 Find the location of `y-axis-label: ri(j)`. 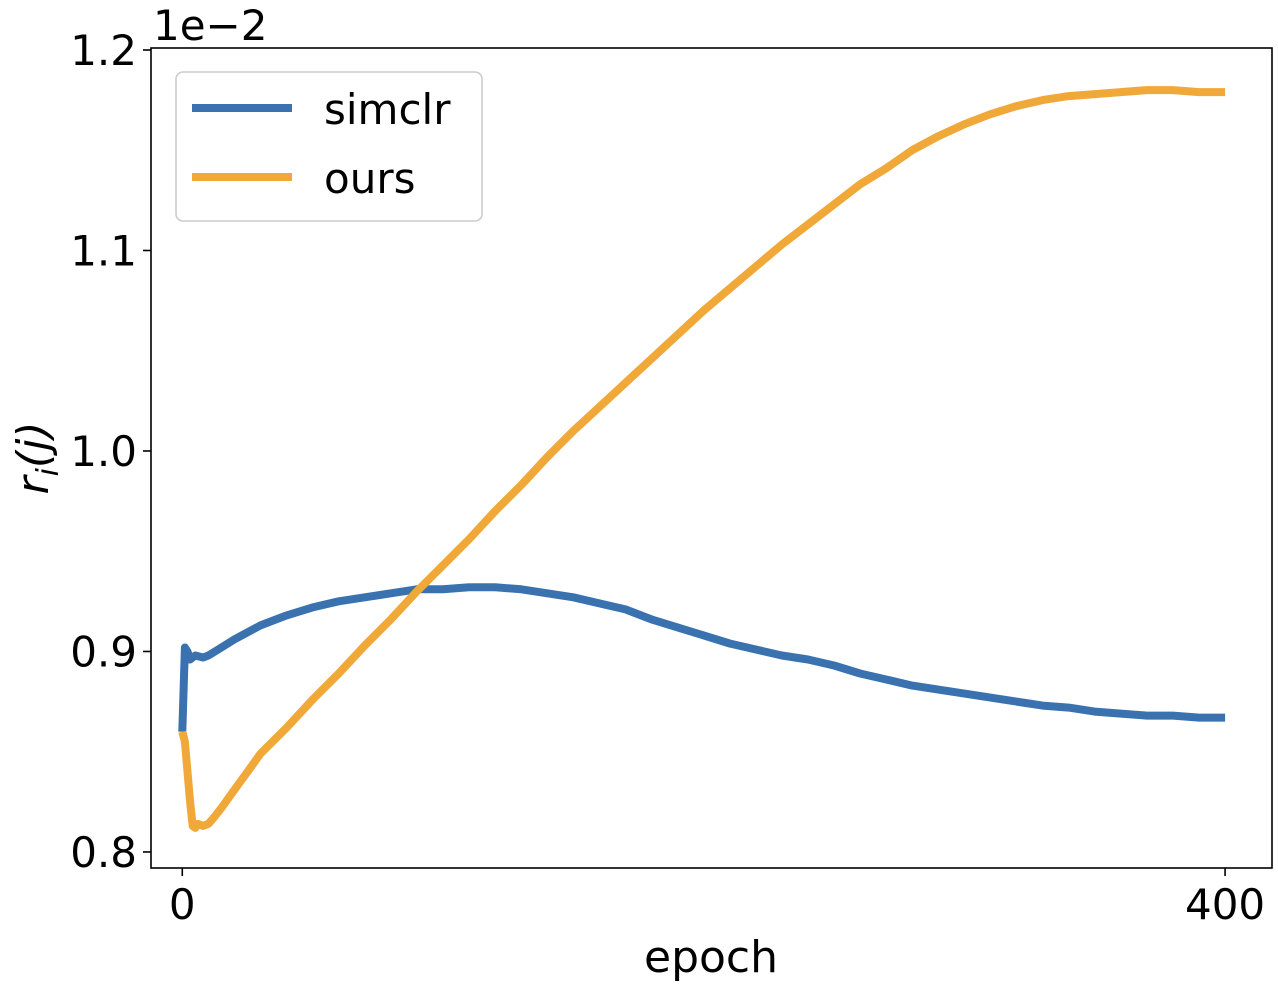

y-axis-label: ri(j) is located at coordinates (37, 458).